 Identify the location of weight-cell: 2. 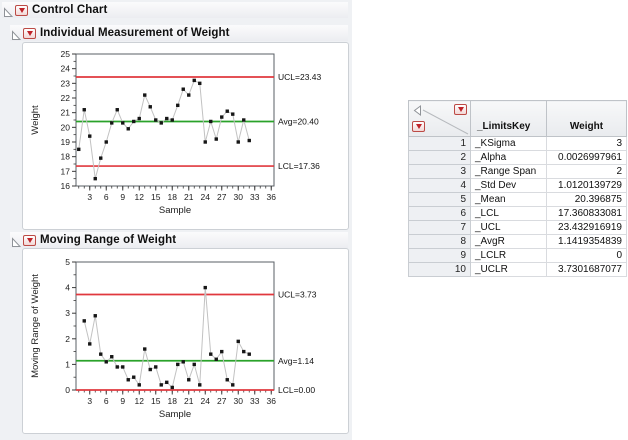
(586, 171).